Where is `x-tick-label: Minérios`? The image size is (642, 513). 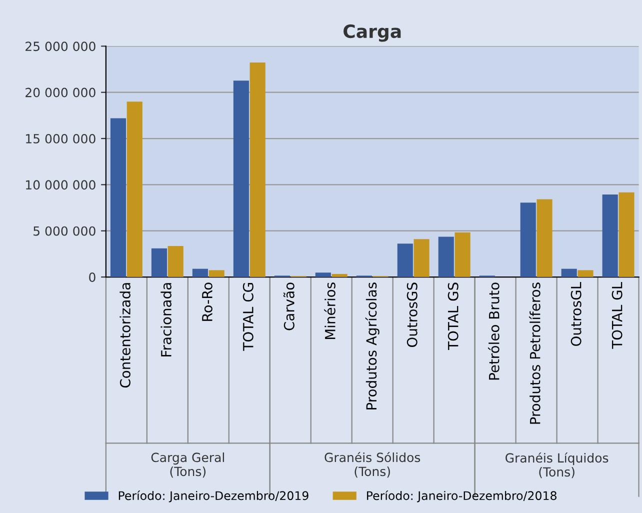 x-tick-label: Minérios is located at coordinates (330, 311).